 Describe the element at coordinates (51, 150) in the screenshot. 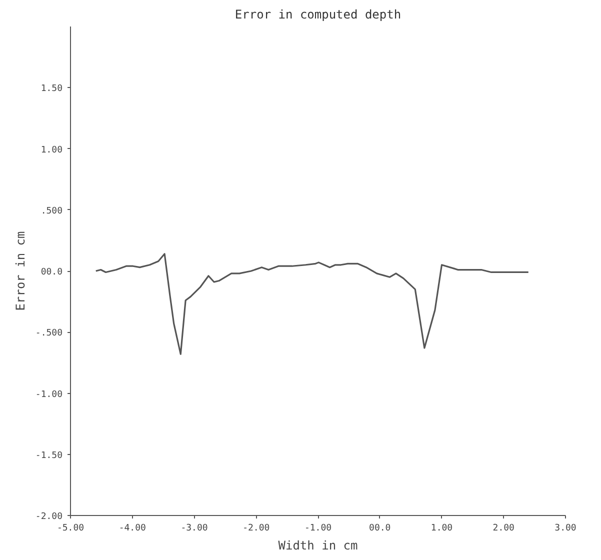

I see `y-tick-label: 1.00` at that location.